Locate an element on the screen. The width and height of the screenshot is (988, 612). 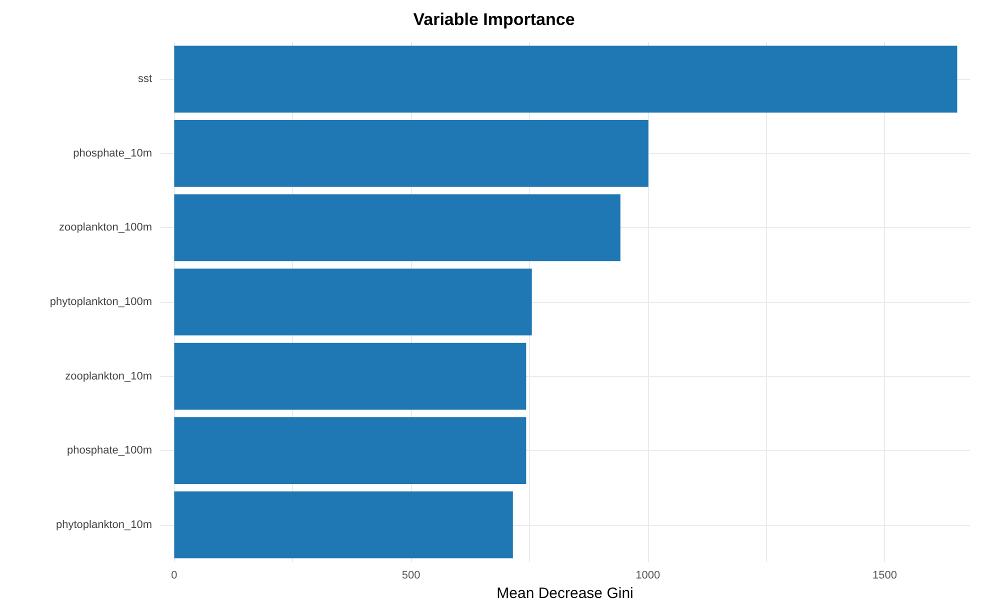
x-tick-label: 1000 is located at coordinates (648, 576).